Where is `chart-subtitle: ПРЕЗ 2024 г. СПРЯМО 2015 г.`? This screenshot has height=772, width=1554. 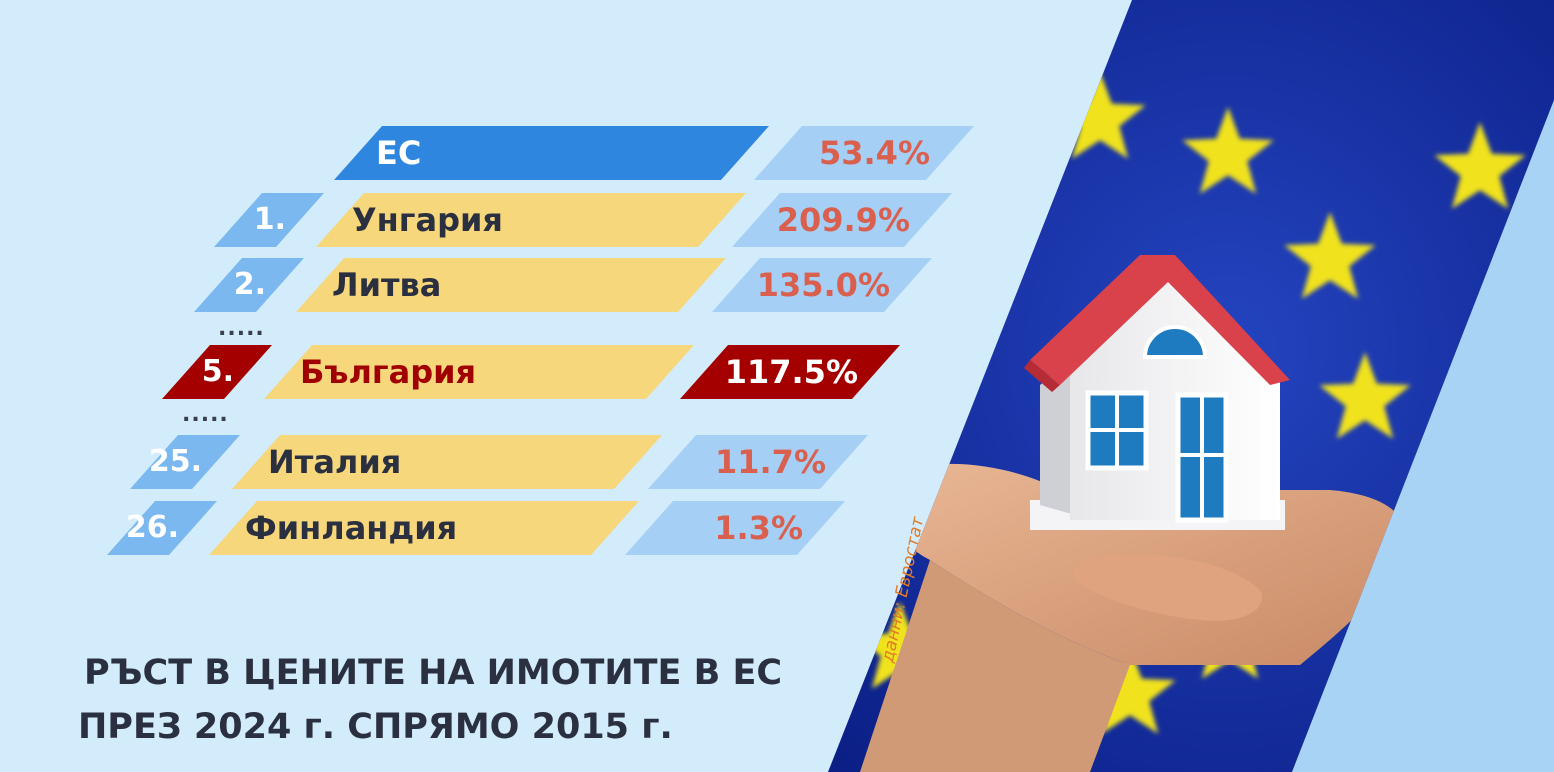
chart-subtitle: ПРЕЗ 2024 г. СПРЯМО 2015 г. is located at coordinates (375, 727).